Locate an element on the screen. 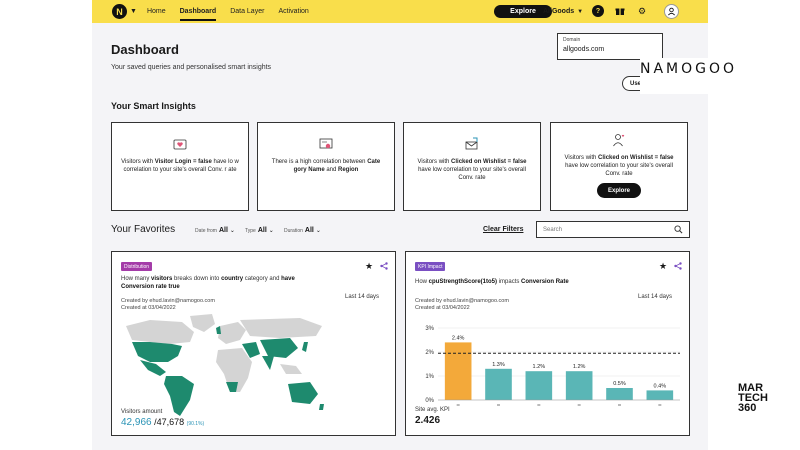  nav-data-layer: Data Layer is located at coordinates (247, 11).